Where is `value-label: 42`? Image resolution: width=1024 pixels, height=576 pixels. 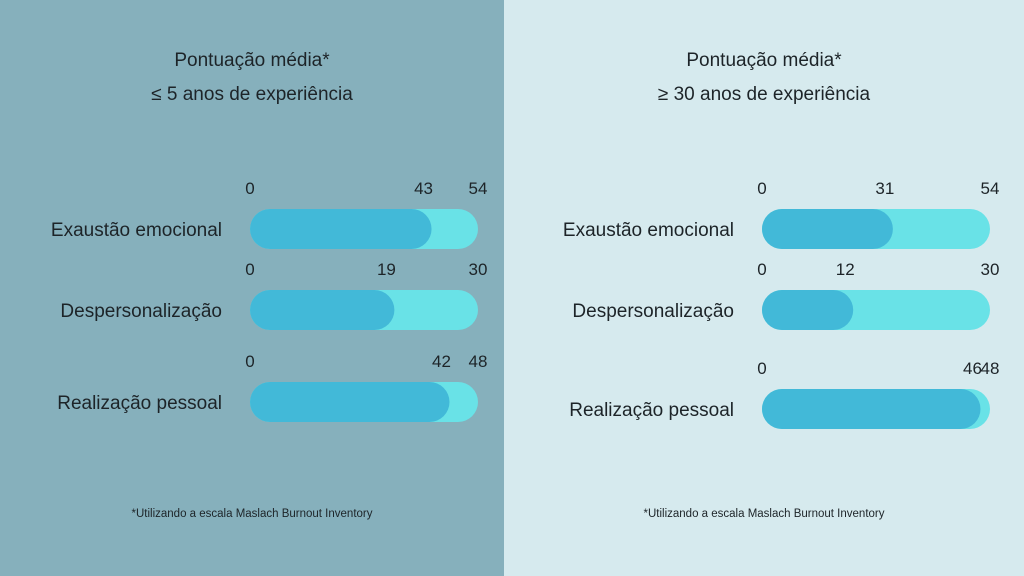 value-label: 42 is located at coordinates (441, 361).